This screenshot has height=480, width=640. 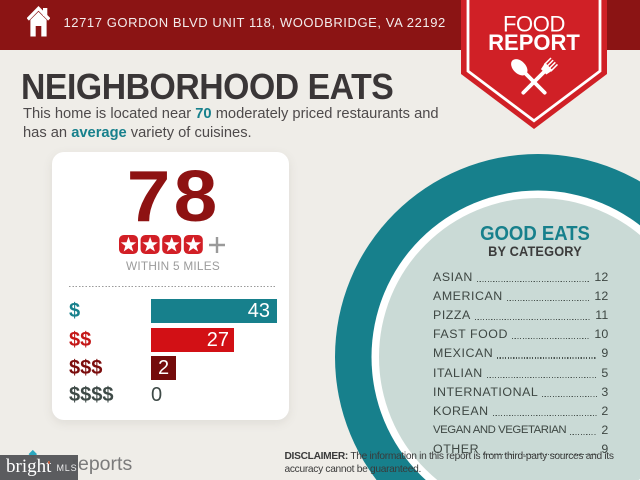 What do you see at coordinates (534, 23) in the screenshot?
I see `svg-text: FOOD` at bounding box center [534, 23].